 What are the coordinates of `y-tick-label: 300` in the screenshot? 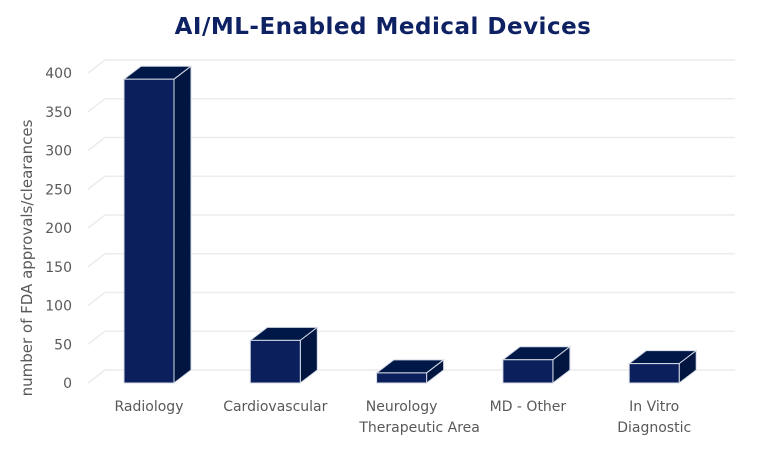 It's located at (58, 152).